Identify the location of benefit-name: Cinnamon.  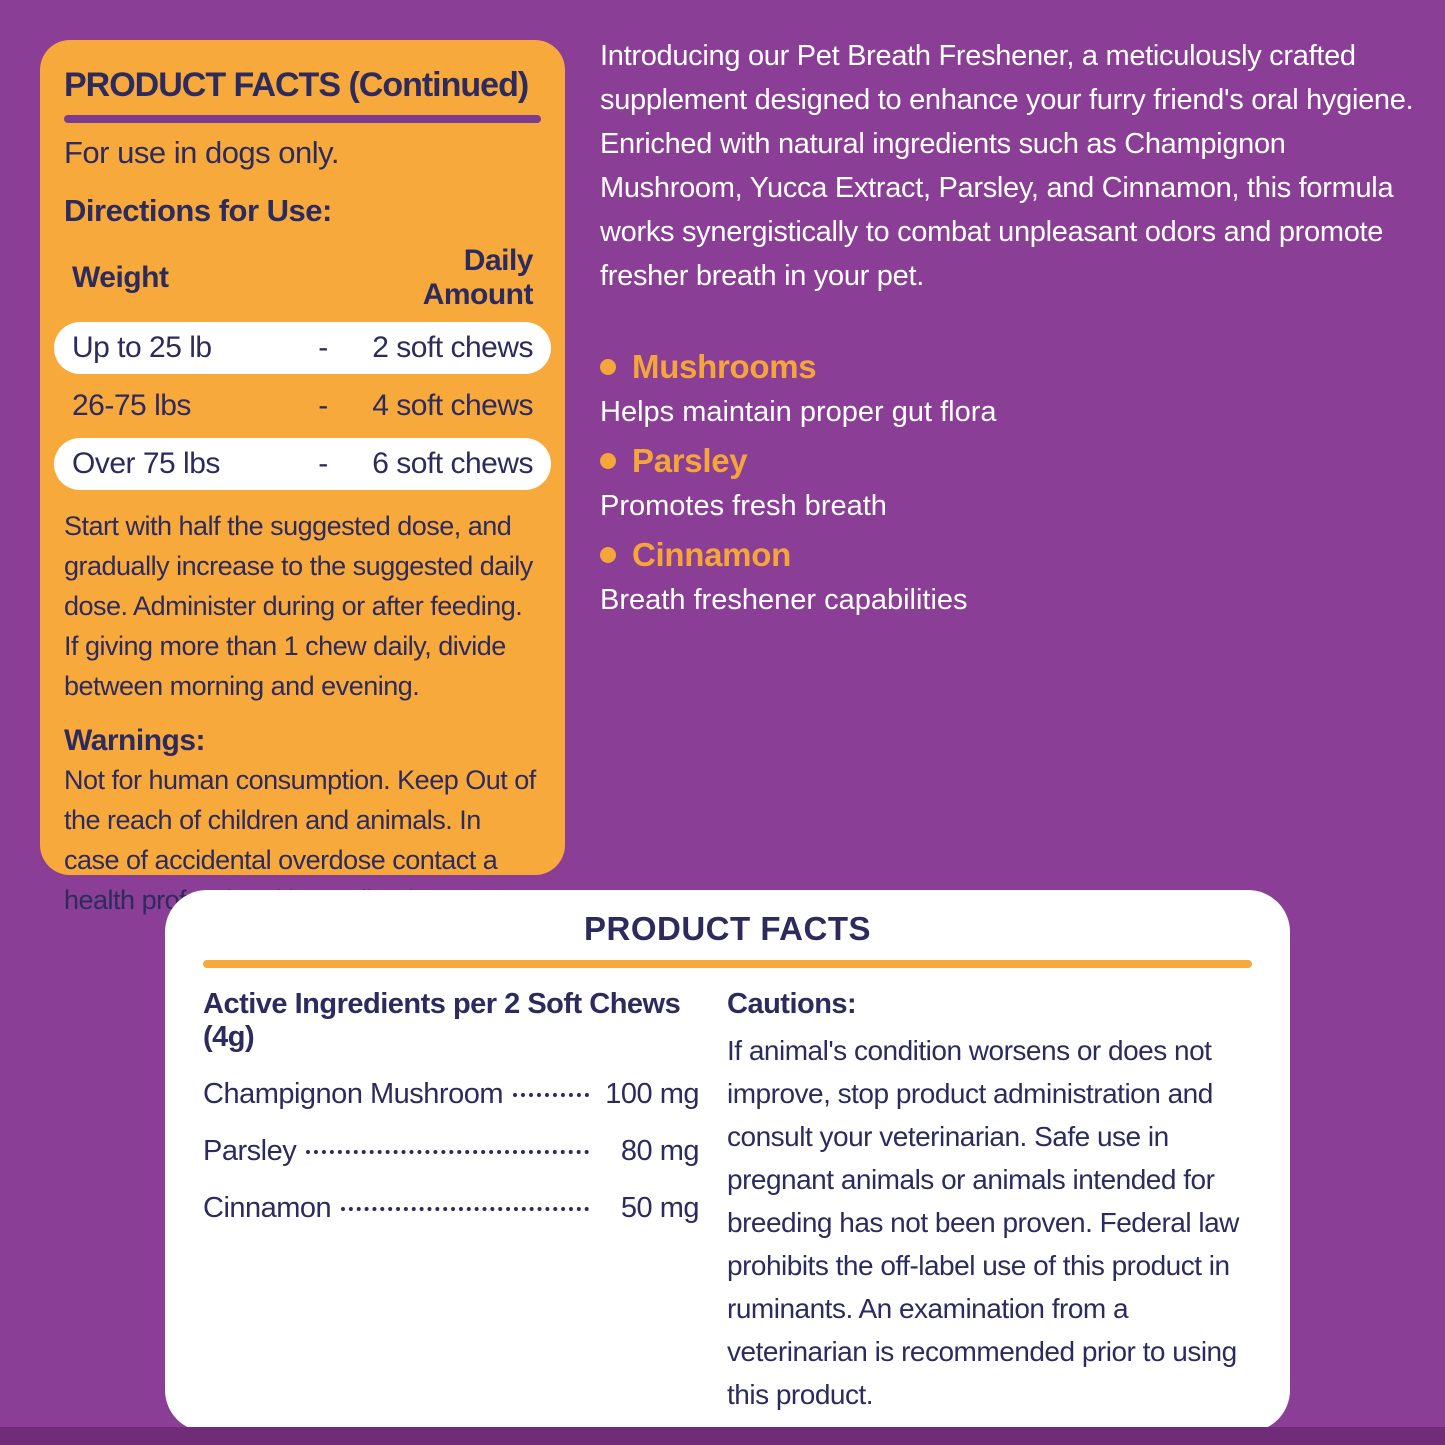
(711, 554).